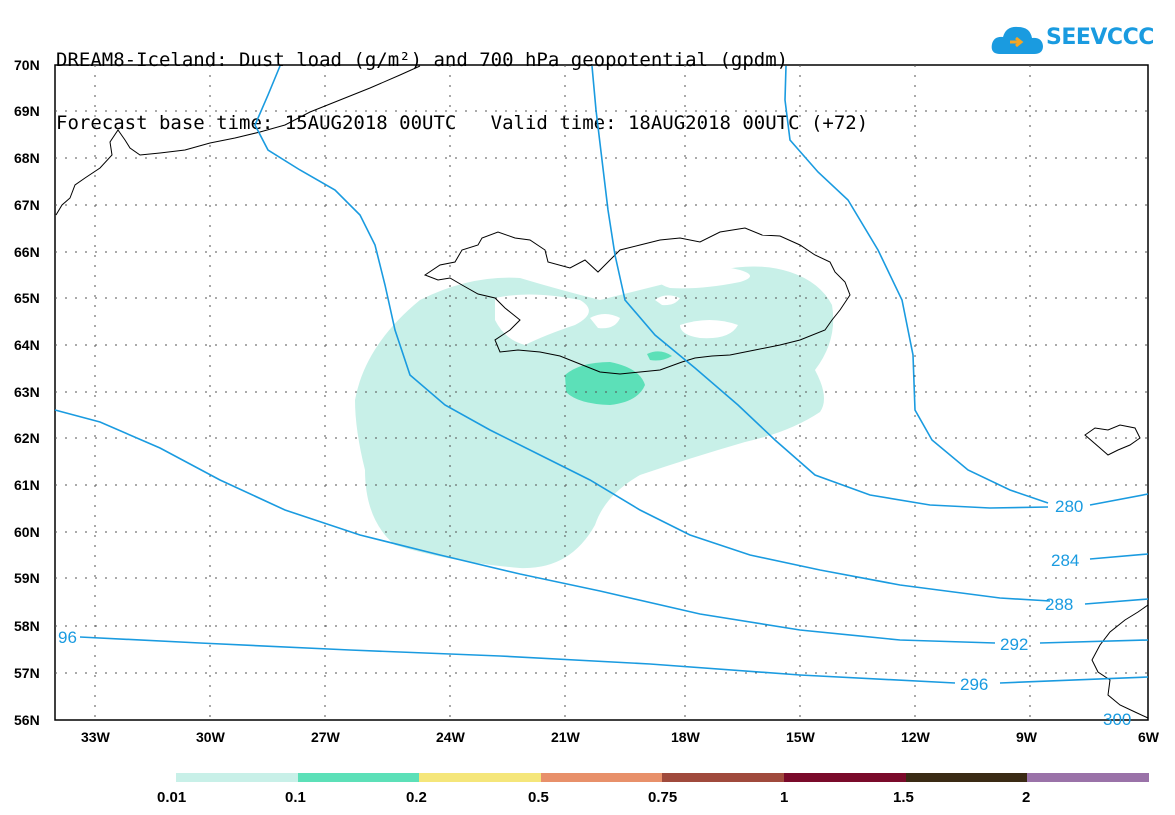  Describe the element at coordinates (27, 720) in the screenshot. I see `lat-label: 56N` at that location.